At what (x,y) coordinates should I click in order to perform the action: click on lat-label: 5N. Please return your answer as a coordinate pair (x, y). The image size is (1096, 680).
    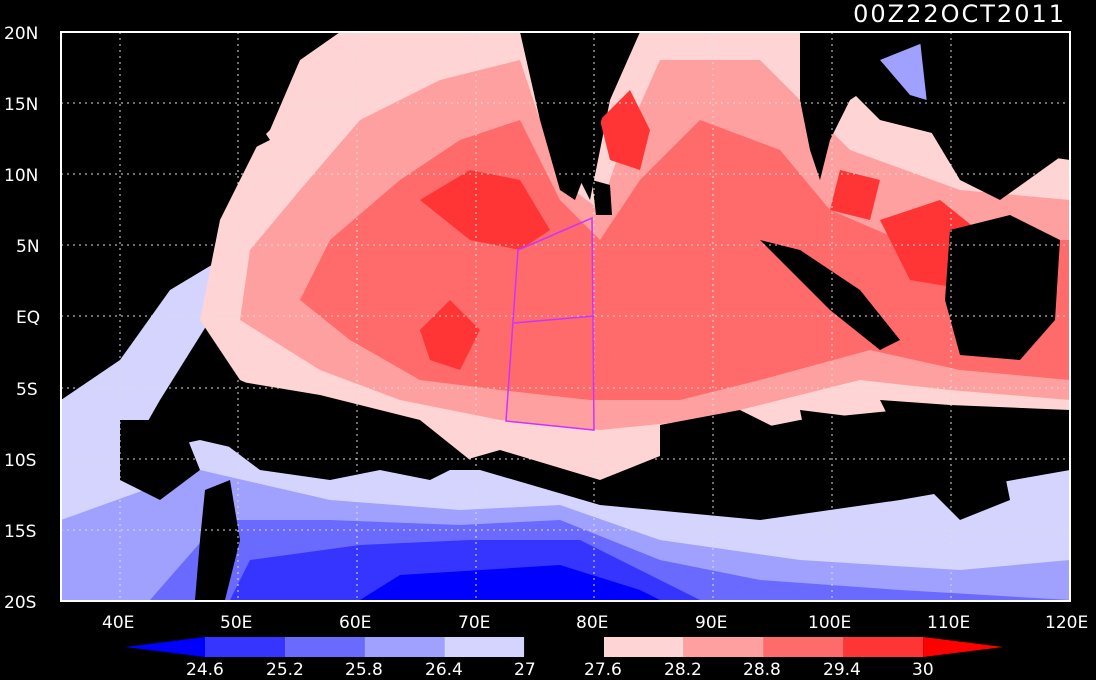
    Looking at the image, I should click on (28, 247).